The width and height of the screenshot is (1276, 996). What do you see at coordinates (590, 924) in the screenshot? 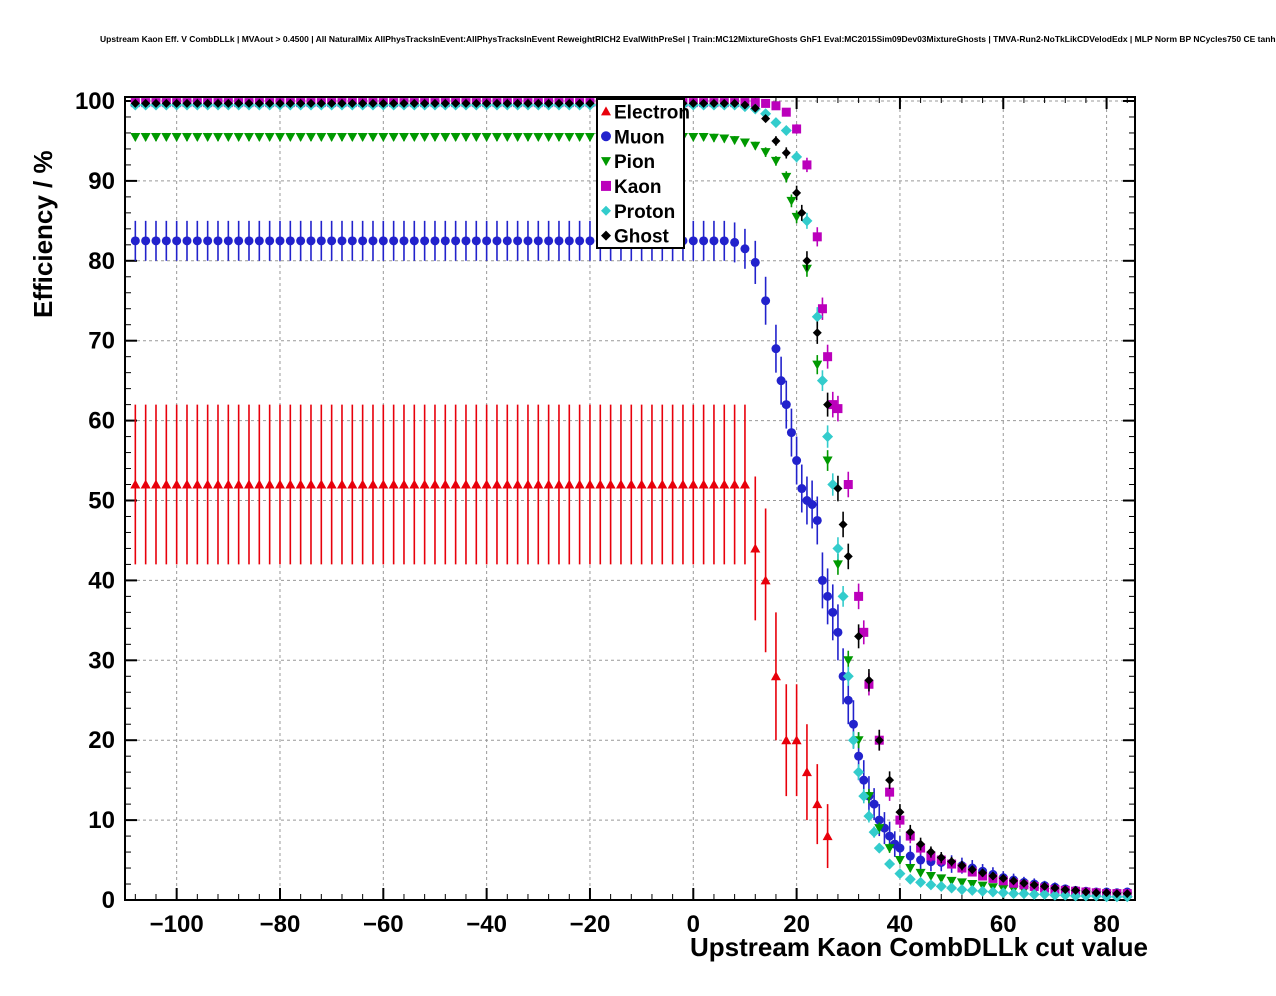
I see `svg-text: −20` at bounding box center [590, 924].